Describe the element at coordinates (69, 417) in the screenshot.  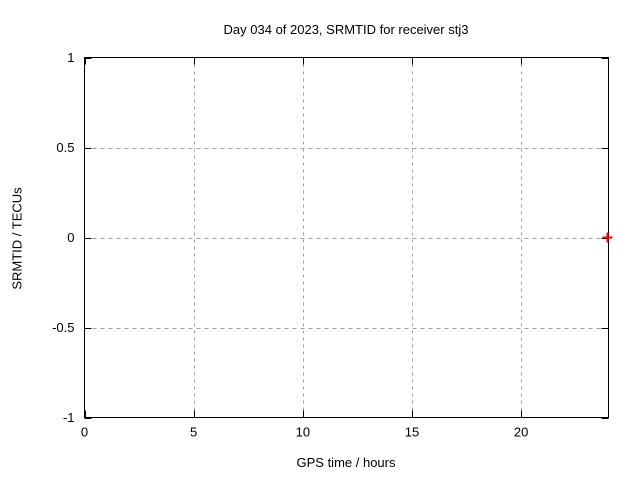
I see `y-tick-label: -1` at that location.